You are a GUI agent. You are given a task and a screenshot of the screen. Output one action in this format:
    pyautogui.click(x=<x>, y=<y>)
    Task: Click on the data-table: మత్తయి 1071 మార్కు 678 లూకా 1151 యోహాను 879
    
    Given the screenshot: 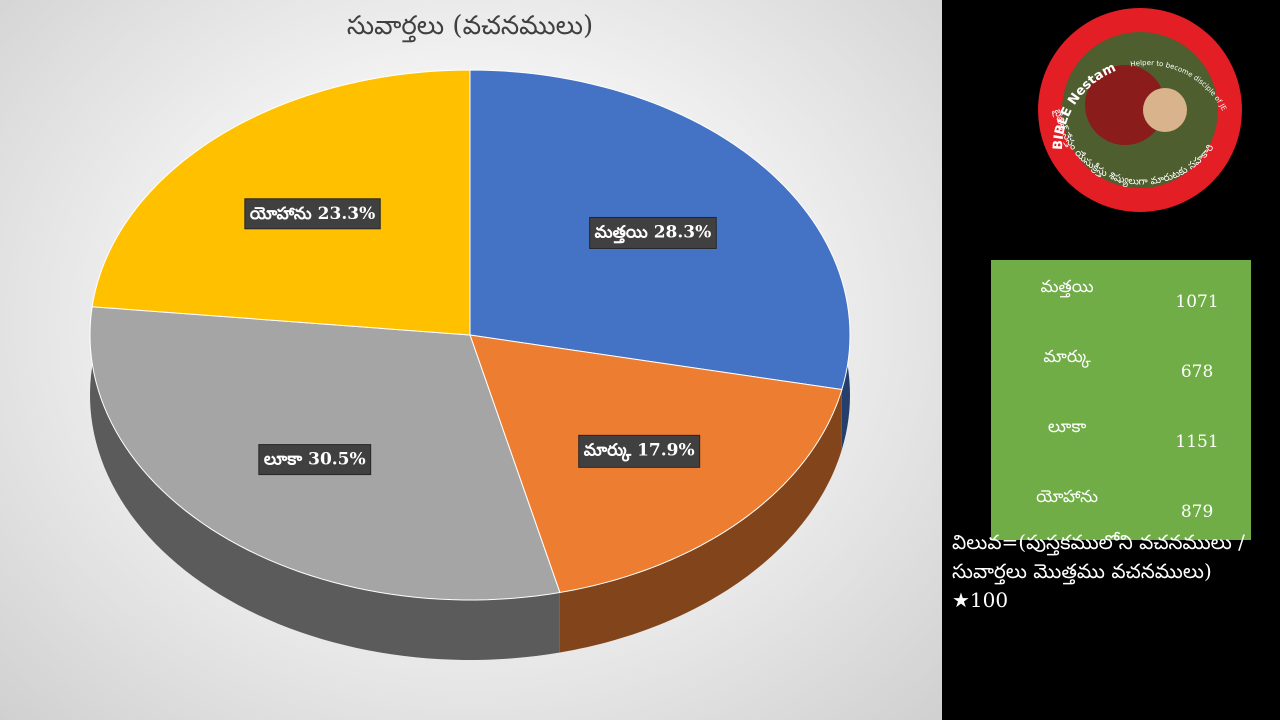 What is the action you would take?
    pyautogui.click(x=1121, y=400)
    